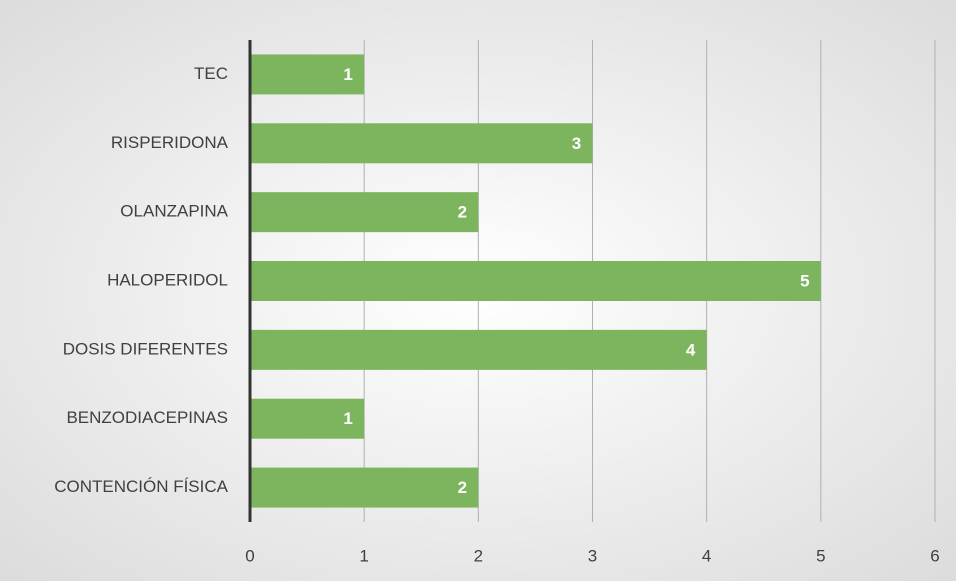 This screenshot has width=956, height=581. What do you see at coordinates (691, 349) in the screenshot?
I see `value-label: 4` at bounding box center [691, 349].